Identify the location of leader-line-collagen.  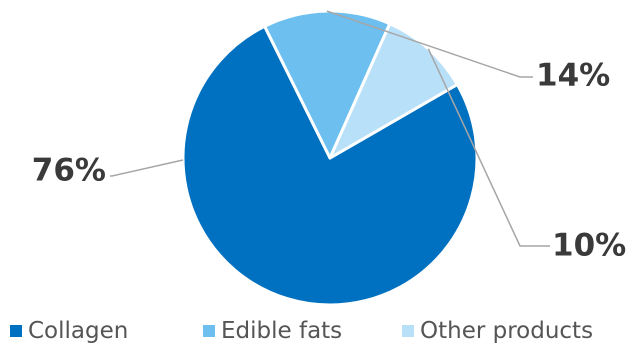
(147, 168).